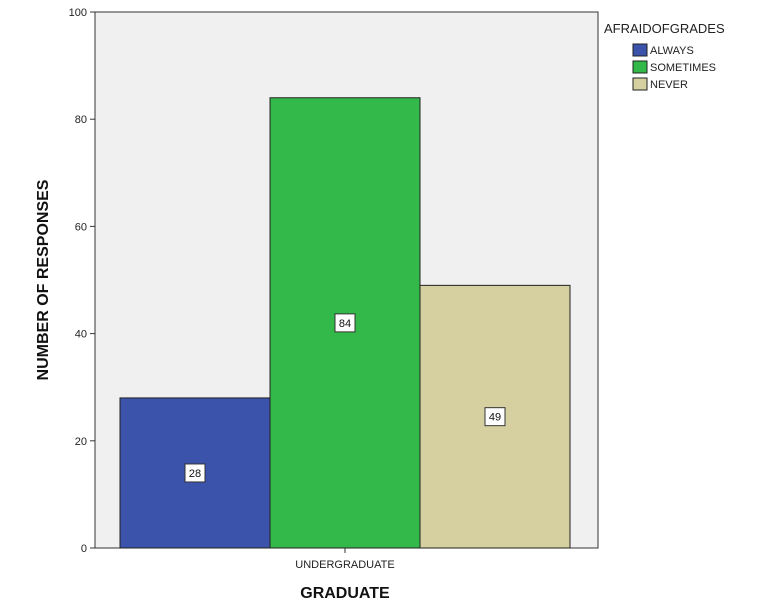 Image resolution: width=768 pixels, height=616 pixels. I want to click on legend-title: AFRAIDOFGRADES, so click(664, 28).